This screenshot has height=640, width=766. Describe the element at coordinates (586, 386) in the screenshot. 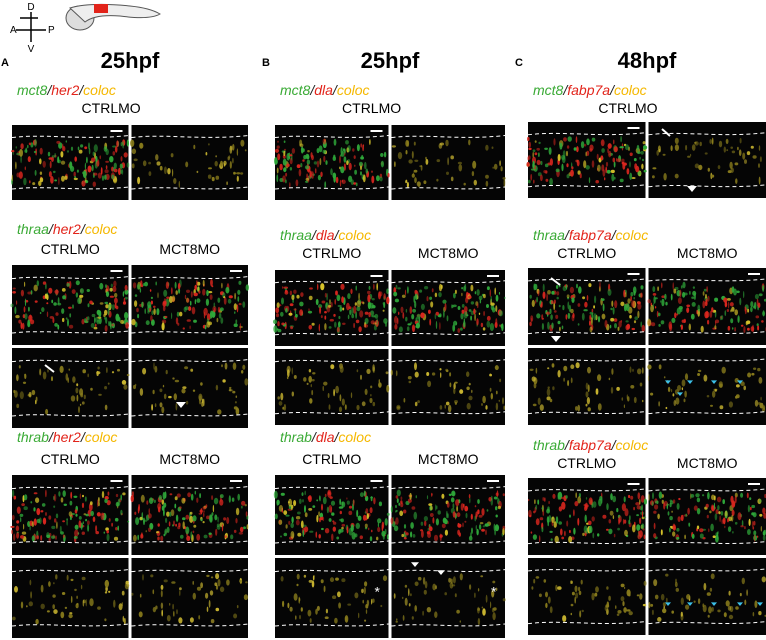

I see `micrograph` at that location.